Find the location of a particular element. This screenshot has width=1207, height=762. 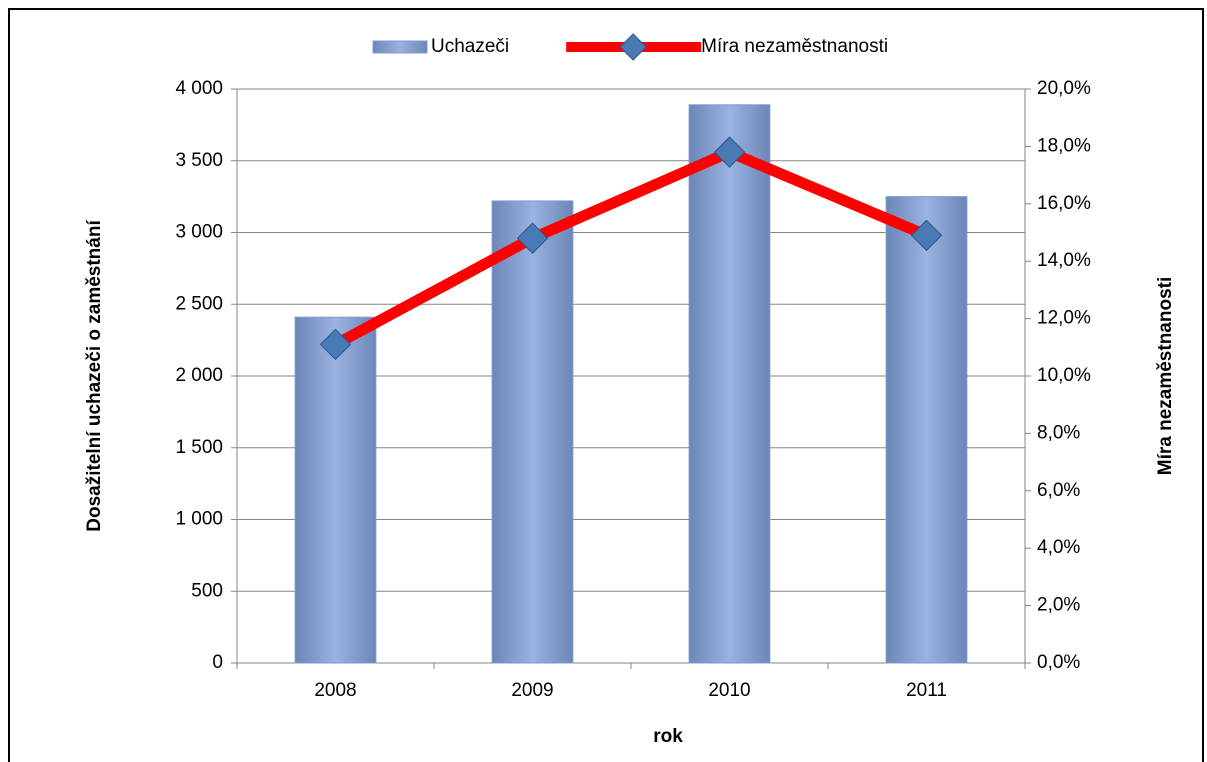

line is located at coordinates (630, 248).